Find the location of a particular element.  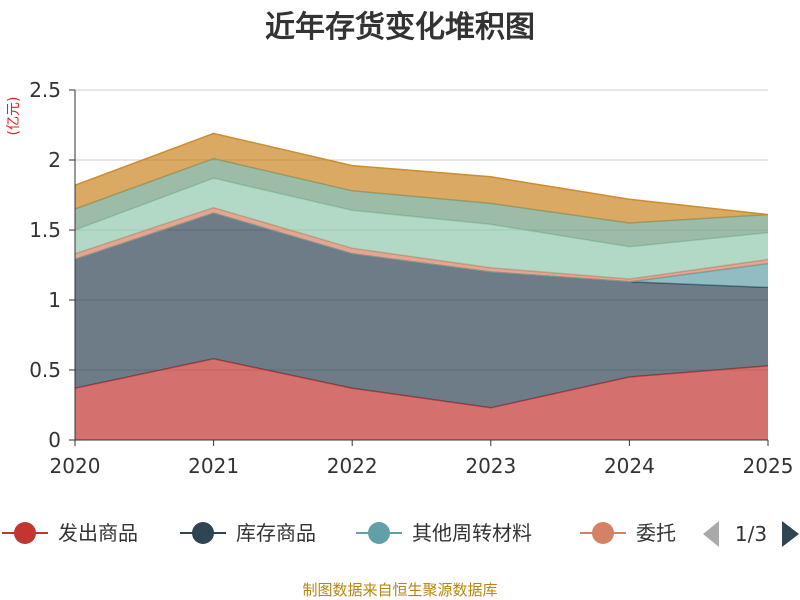

y-tick-label: 1 is located at coordinates (54, 300).